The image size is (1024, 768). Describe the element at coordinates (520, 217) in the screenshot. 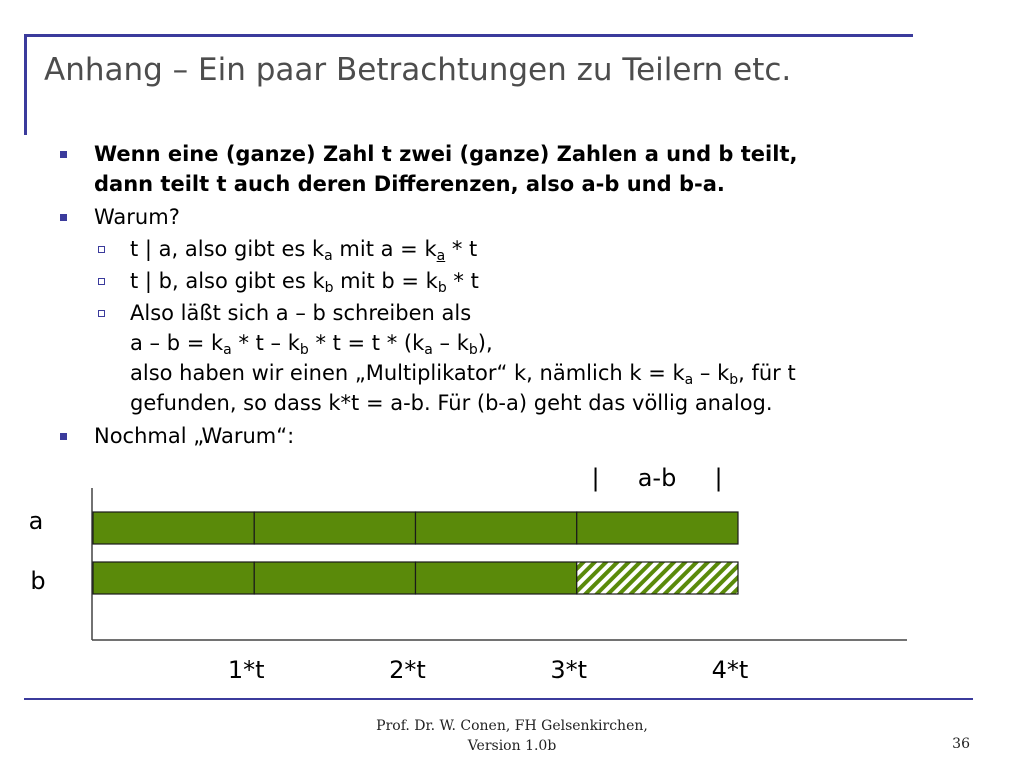

I see `bullet-warum: Warum?` at that location.